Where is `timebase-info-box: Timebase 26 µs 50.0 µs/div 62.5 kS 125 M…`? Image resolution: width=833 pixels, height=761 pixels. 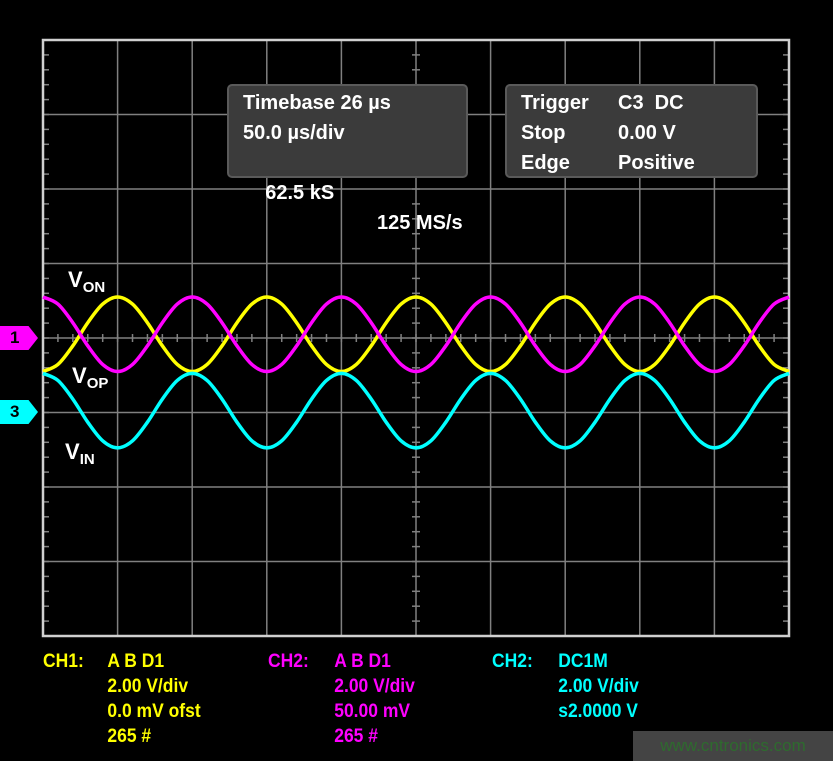
timebase-info-box: Timebase 26 µs 50.0 µs/div 62.5 kS 125 M… is located at coordinates (347, 159).